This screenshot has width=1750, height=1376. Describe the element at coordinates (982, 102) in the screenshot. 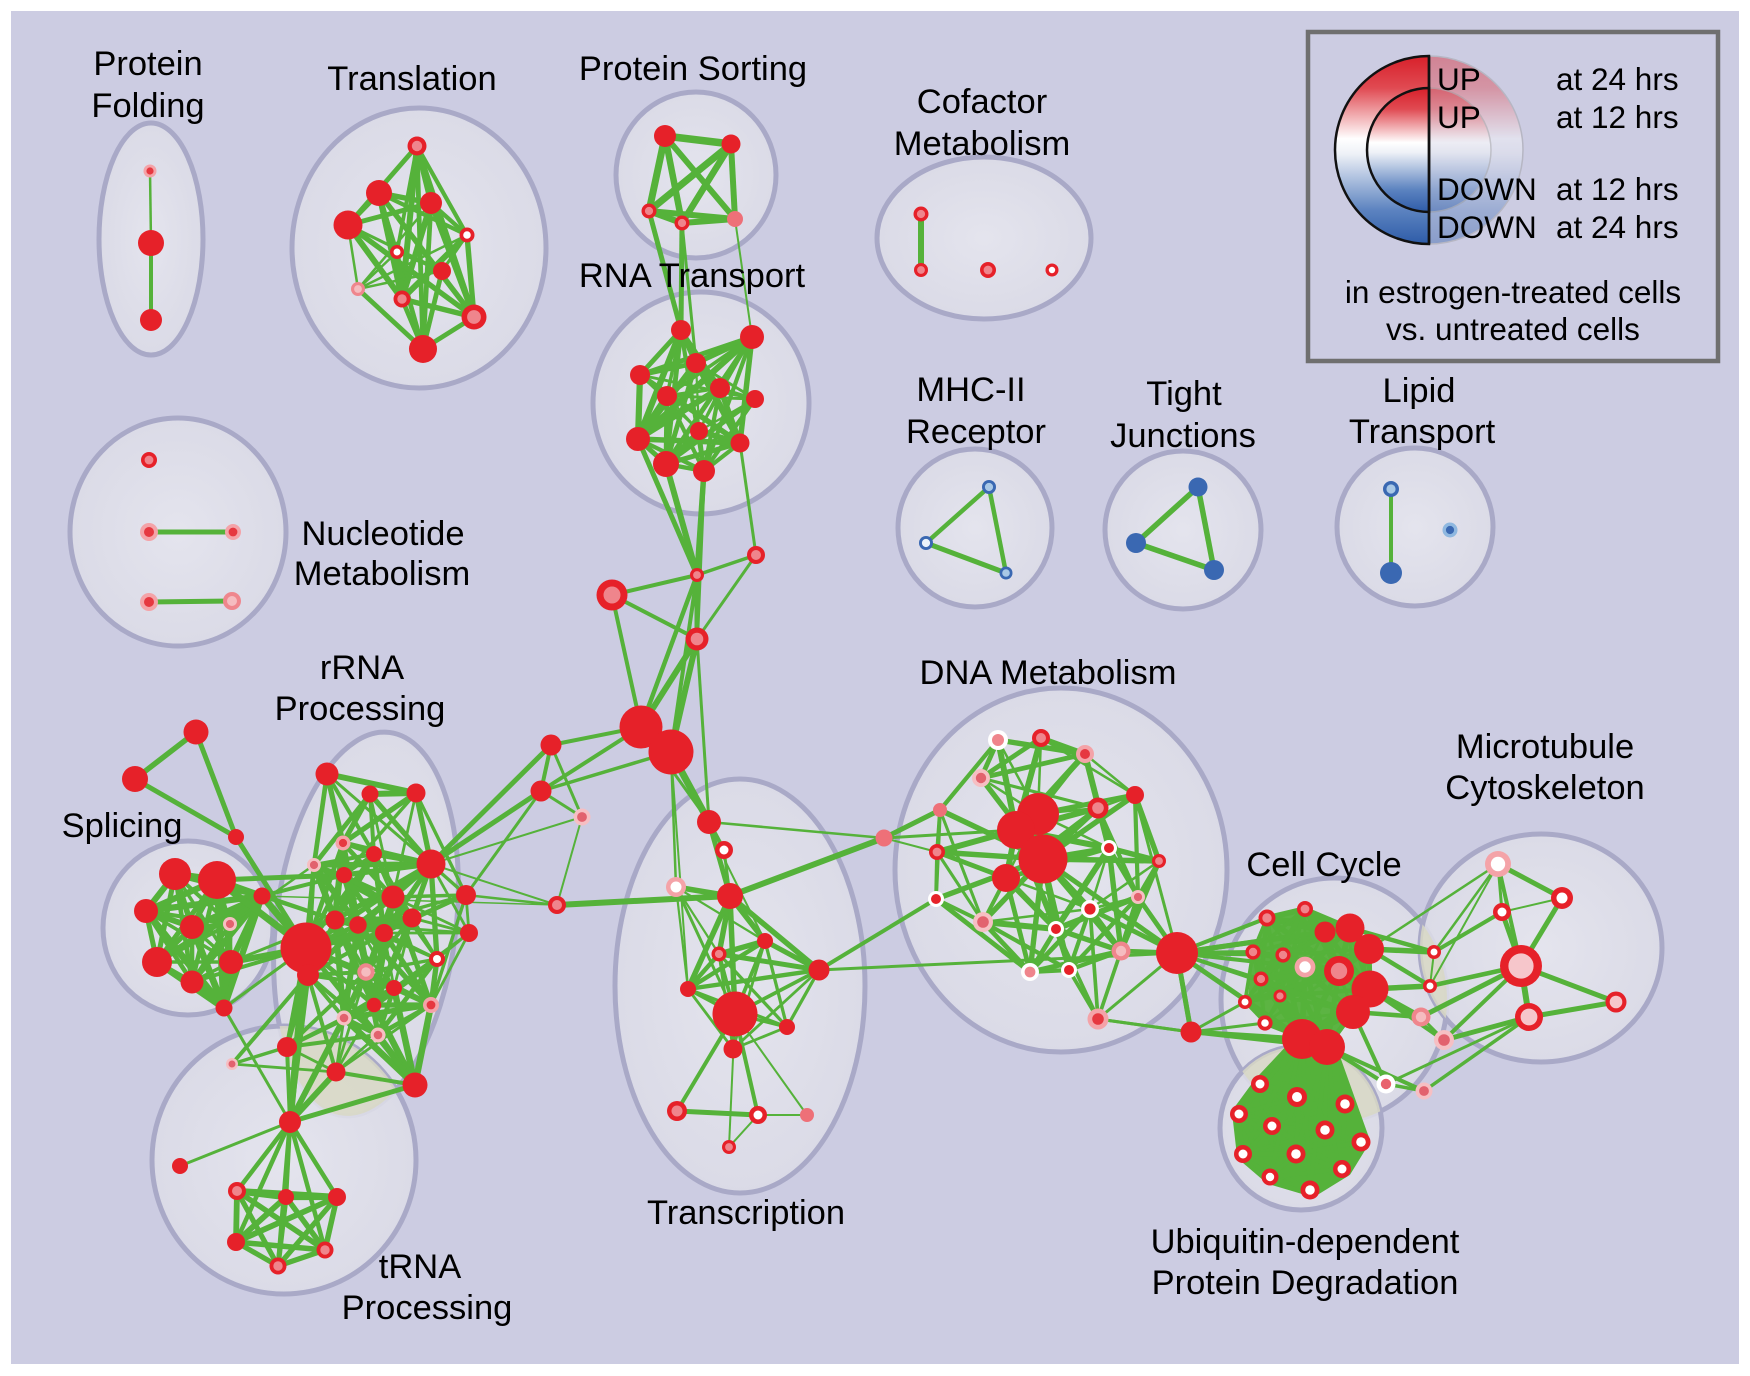

I see `svg-text: Cofactor` at that location.